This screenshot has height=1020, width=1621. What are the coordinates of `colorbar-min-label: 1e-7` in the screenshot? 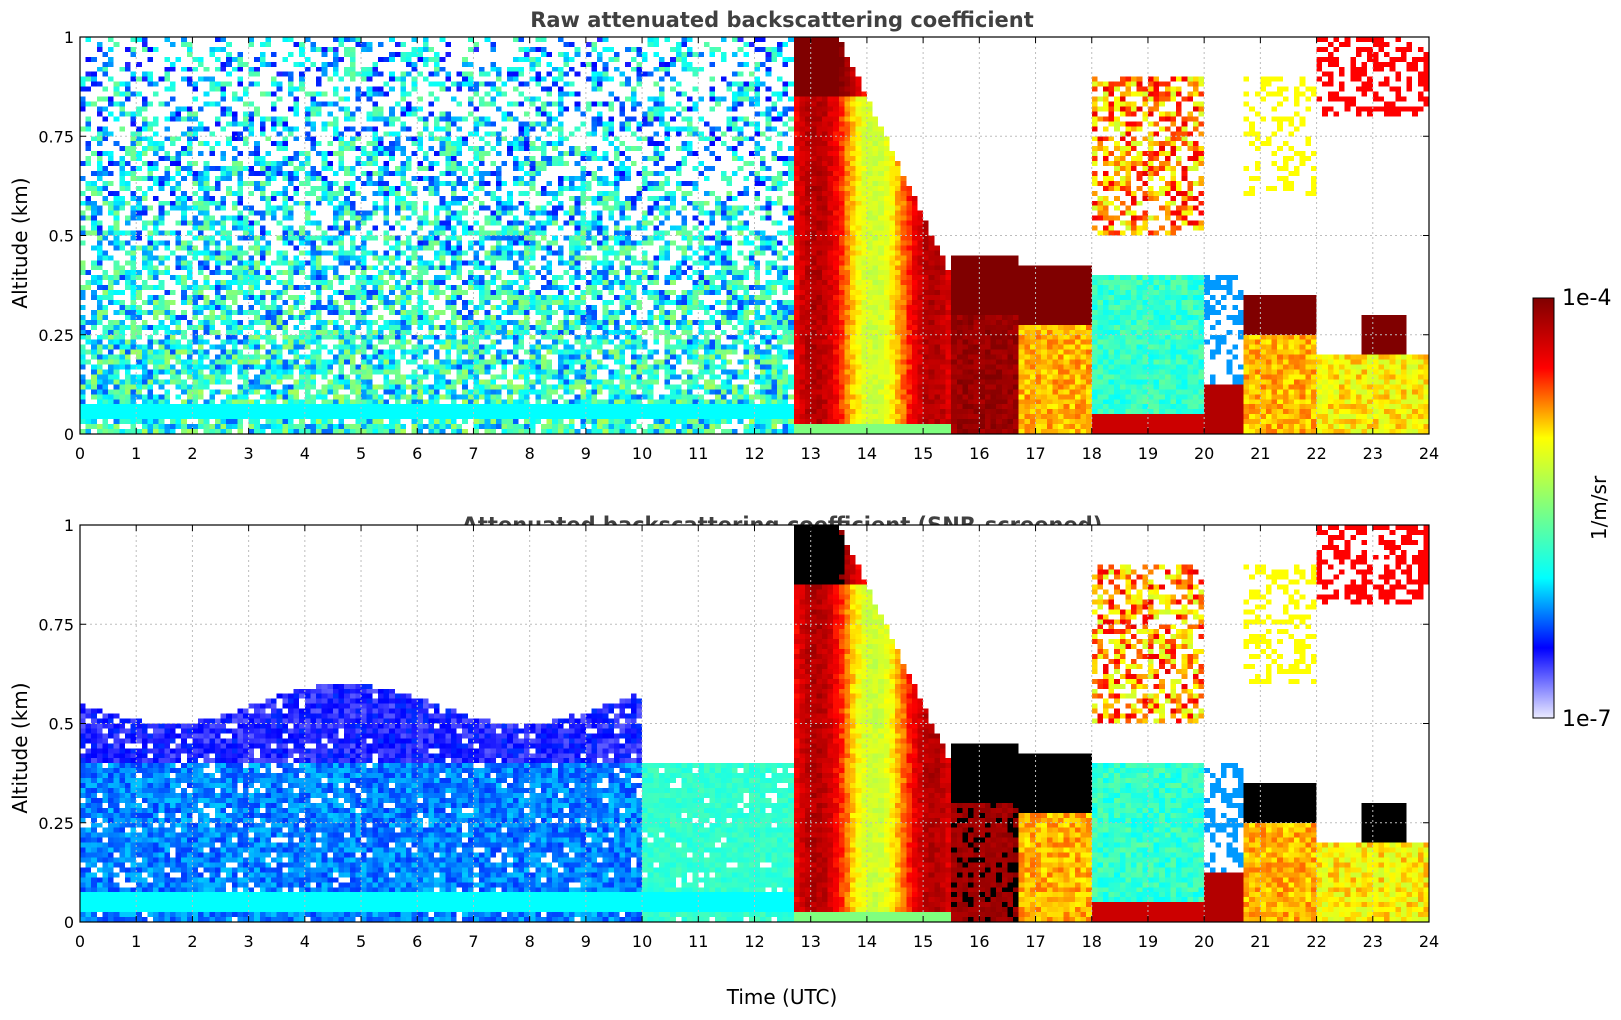 It's located at (1586, 719).